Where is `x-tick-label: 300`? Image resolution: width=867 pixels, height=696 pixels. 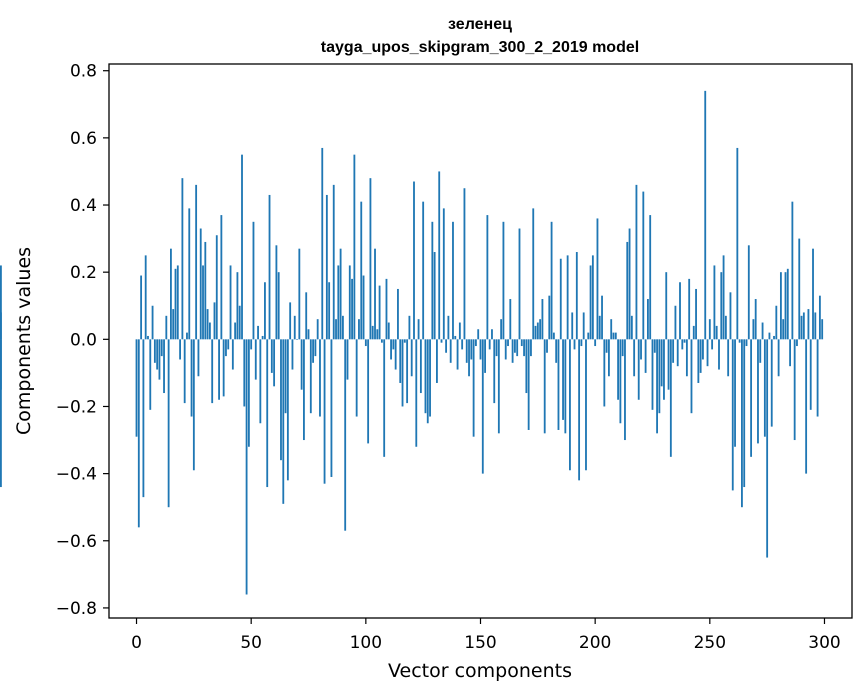 x-tick-label: 300 is located at coordinates (824, 643).